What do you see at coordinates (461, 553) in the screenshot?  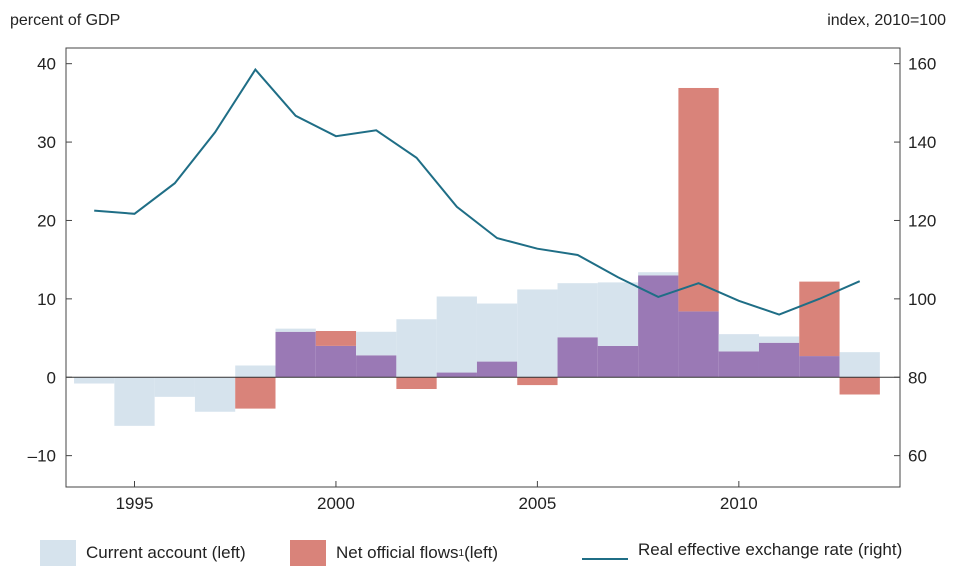 I see `legend-footnote-marker: 1` at bounding box center [461, 553].